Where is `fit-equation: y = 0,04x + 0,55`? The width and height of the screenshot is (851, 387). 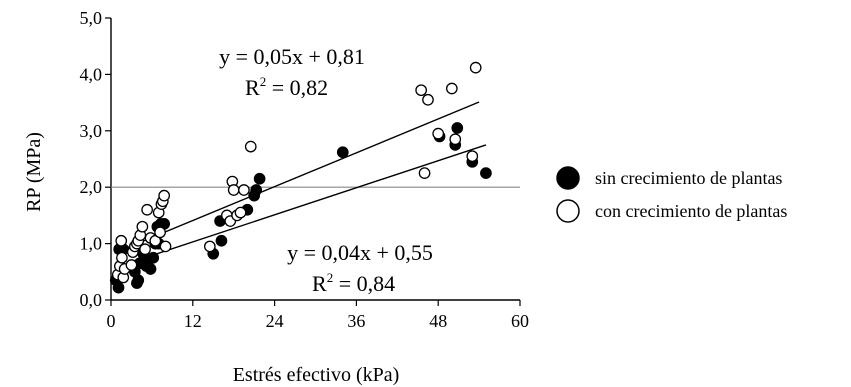
fit-equation: y = 0,04x + 0,55 is located at coordinates (360, 252).